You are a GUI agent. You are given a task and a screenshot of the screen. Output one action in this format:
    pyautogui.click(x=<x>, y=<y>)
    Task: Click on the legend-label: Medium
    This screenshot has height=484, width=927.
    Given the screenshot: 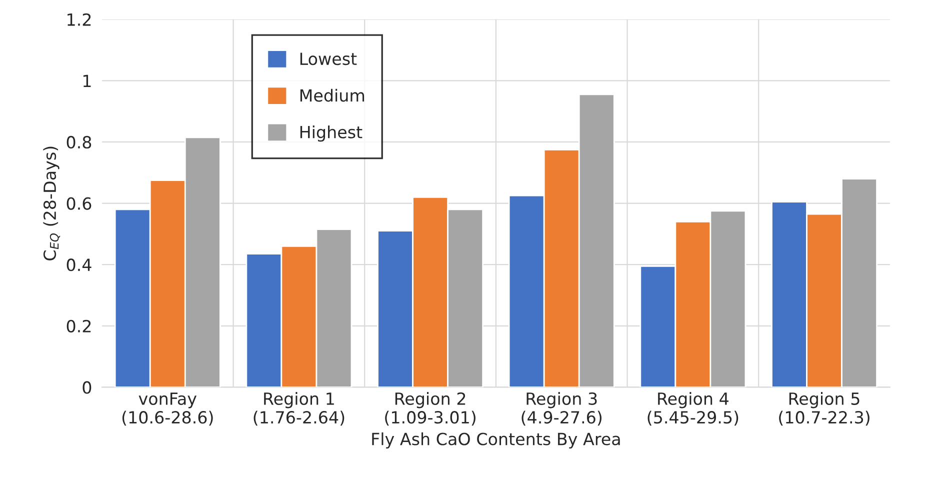 What is the action you would take?
    pyautogui.click(x=332, y=95)
    